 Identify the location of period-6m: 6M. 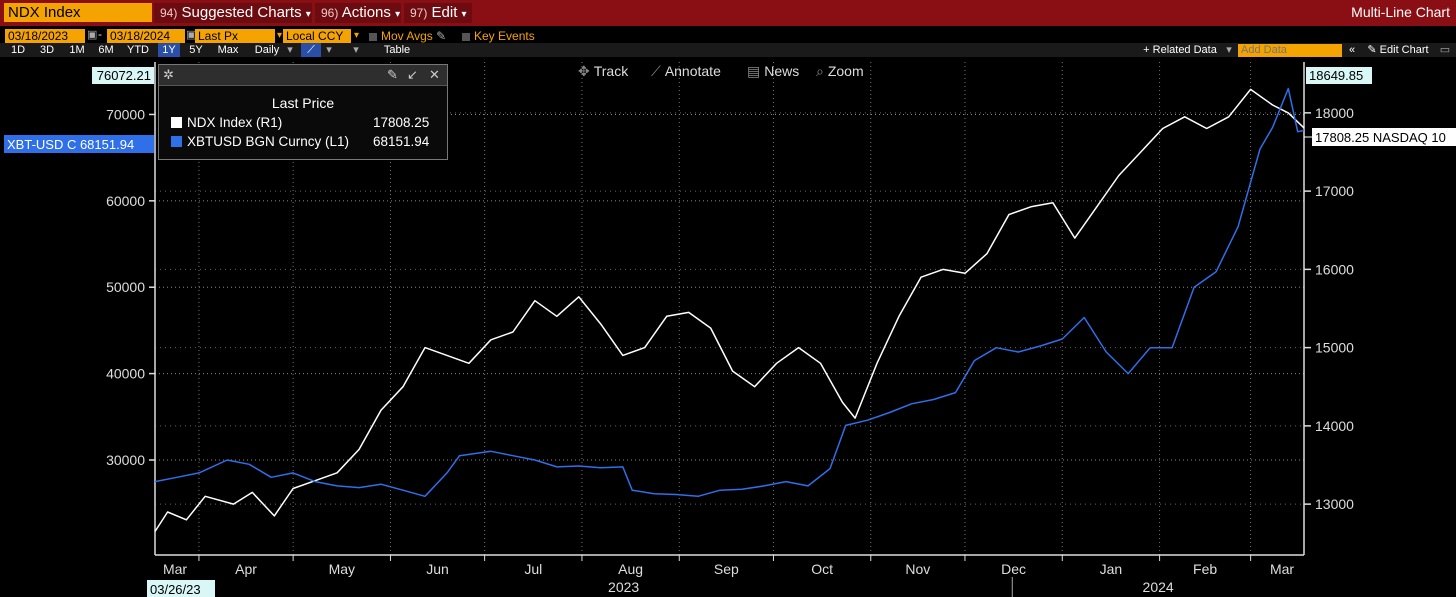
(106, 50).